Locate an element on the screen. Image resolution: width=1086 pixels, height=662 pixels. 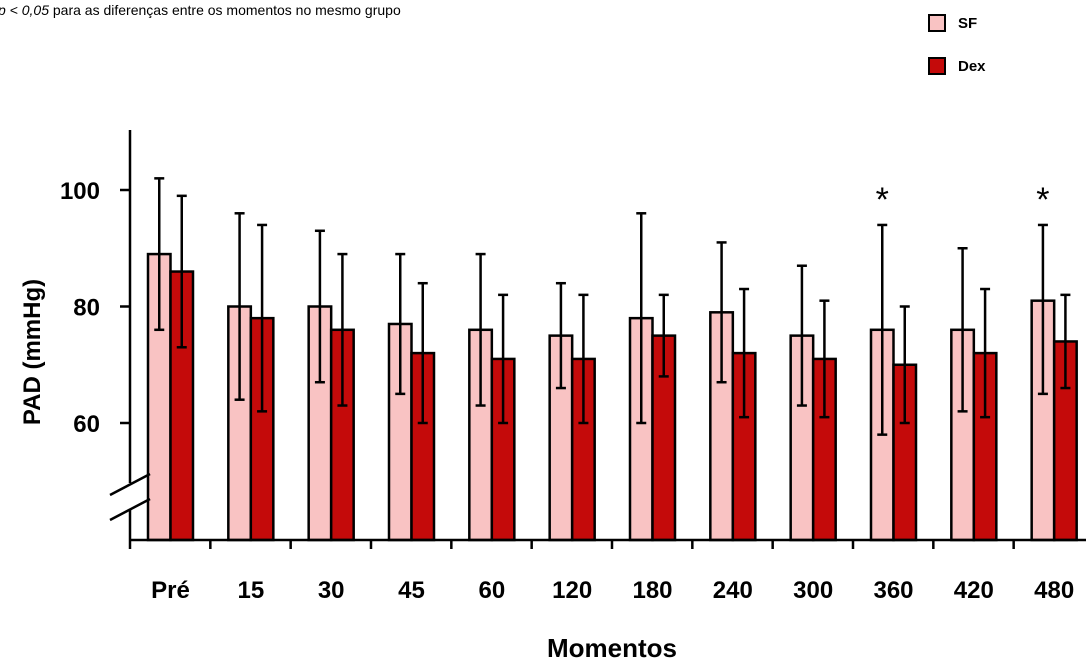
p-value-text: p < 0,05 is located at coordinates (24, 10).